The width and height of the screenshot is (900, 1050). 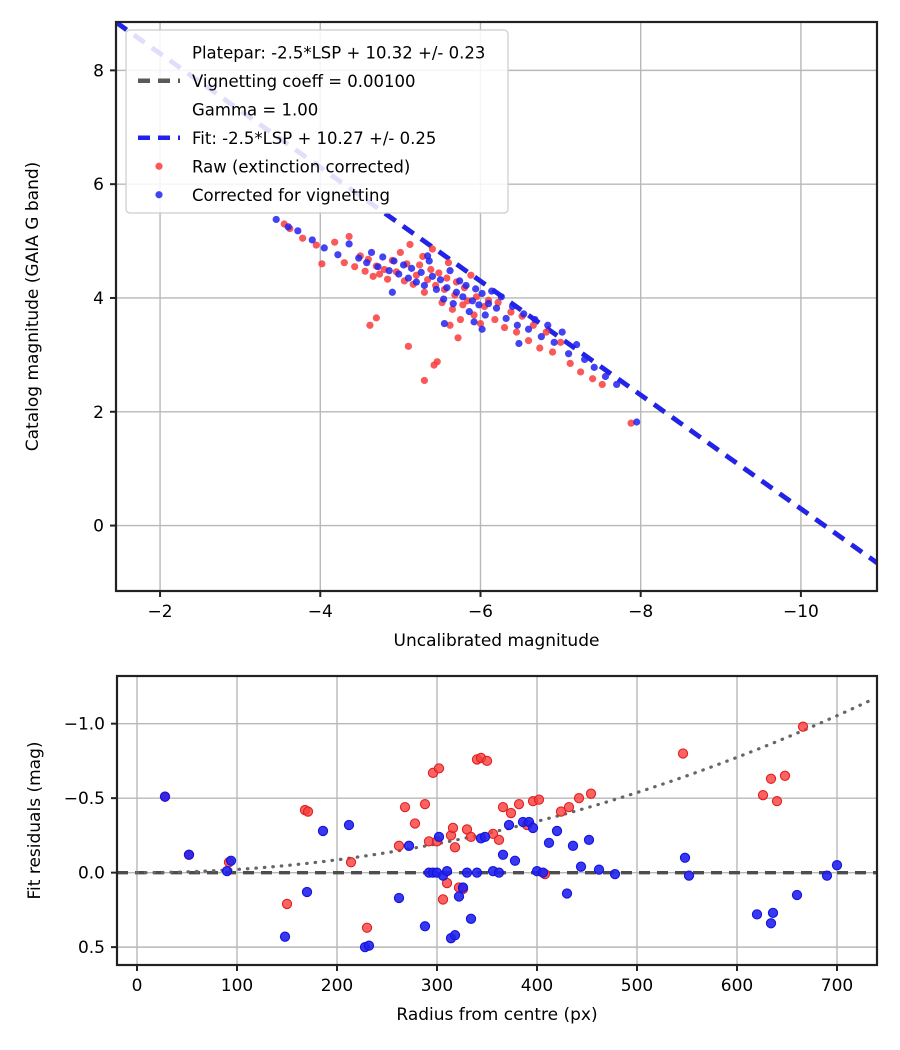 What do you see at coordinates (84, 799) in the screenshot?
I see `ytick-label: −0.5` at bounding box center [84, 799].